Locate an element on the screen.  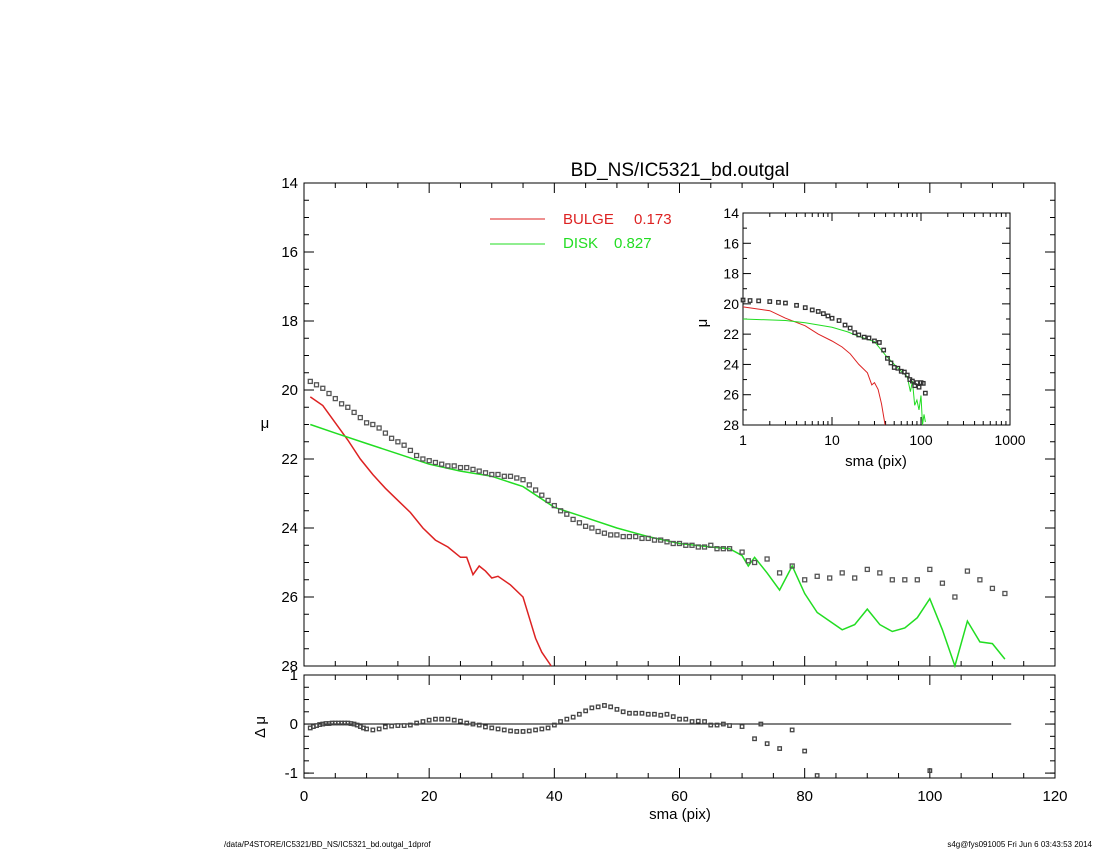
inset-y-tick-label: 18 is located at coordinates (731, 274).